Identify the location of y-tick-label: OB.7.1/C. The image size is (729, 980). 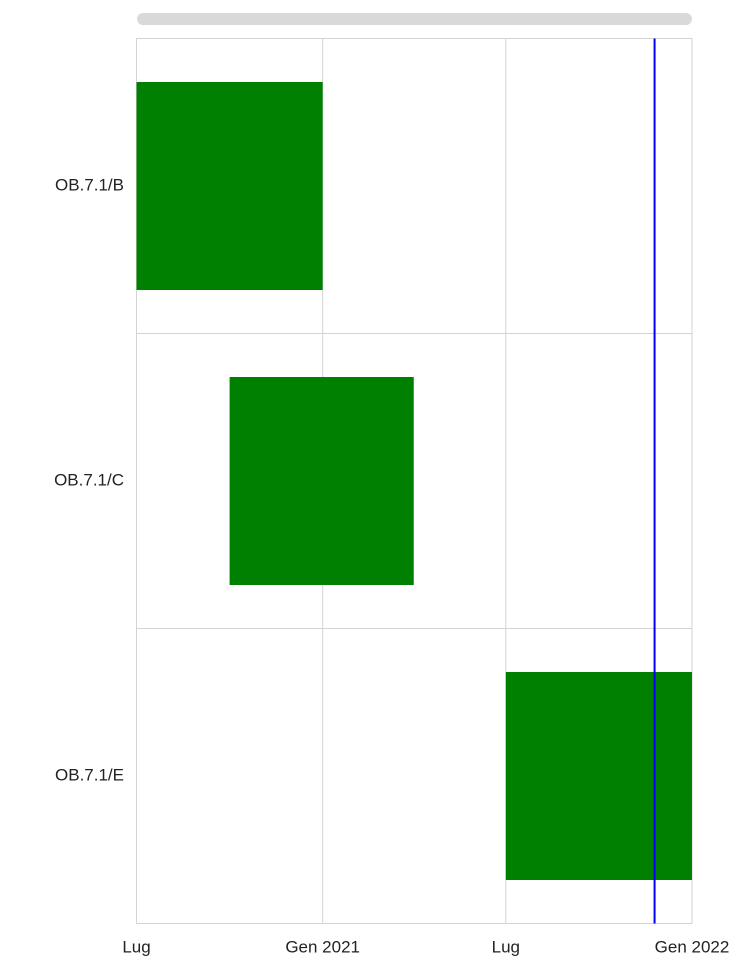
(89, 479).